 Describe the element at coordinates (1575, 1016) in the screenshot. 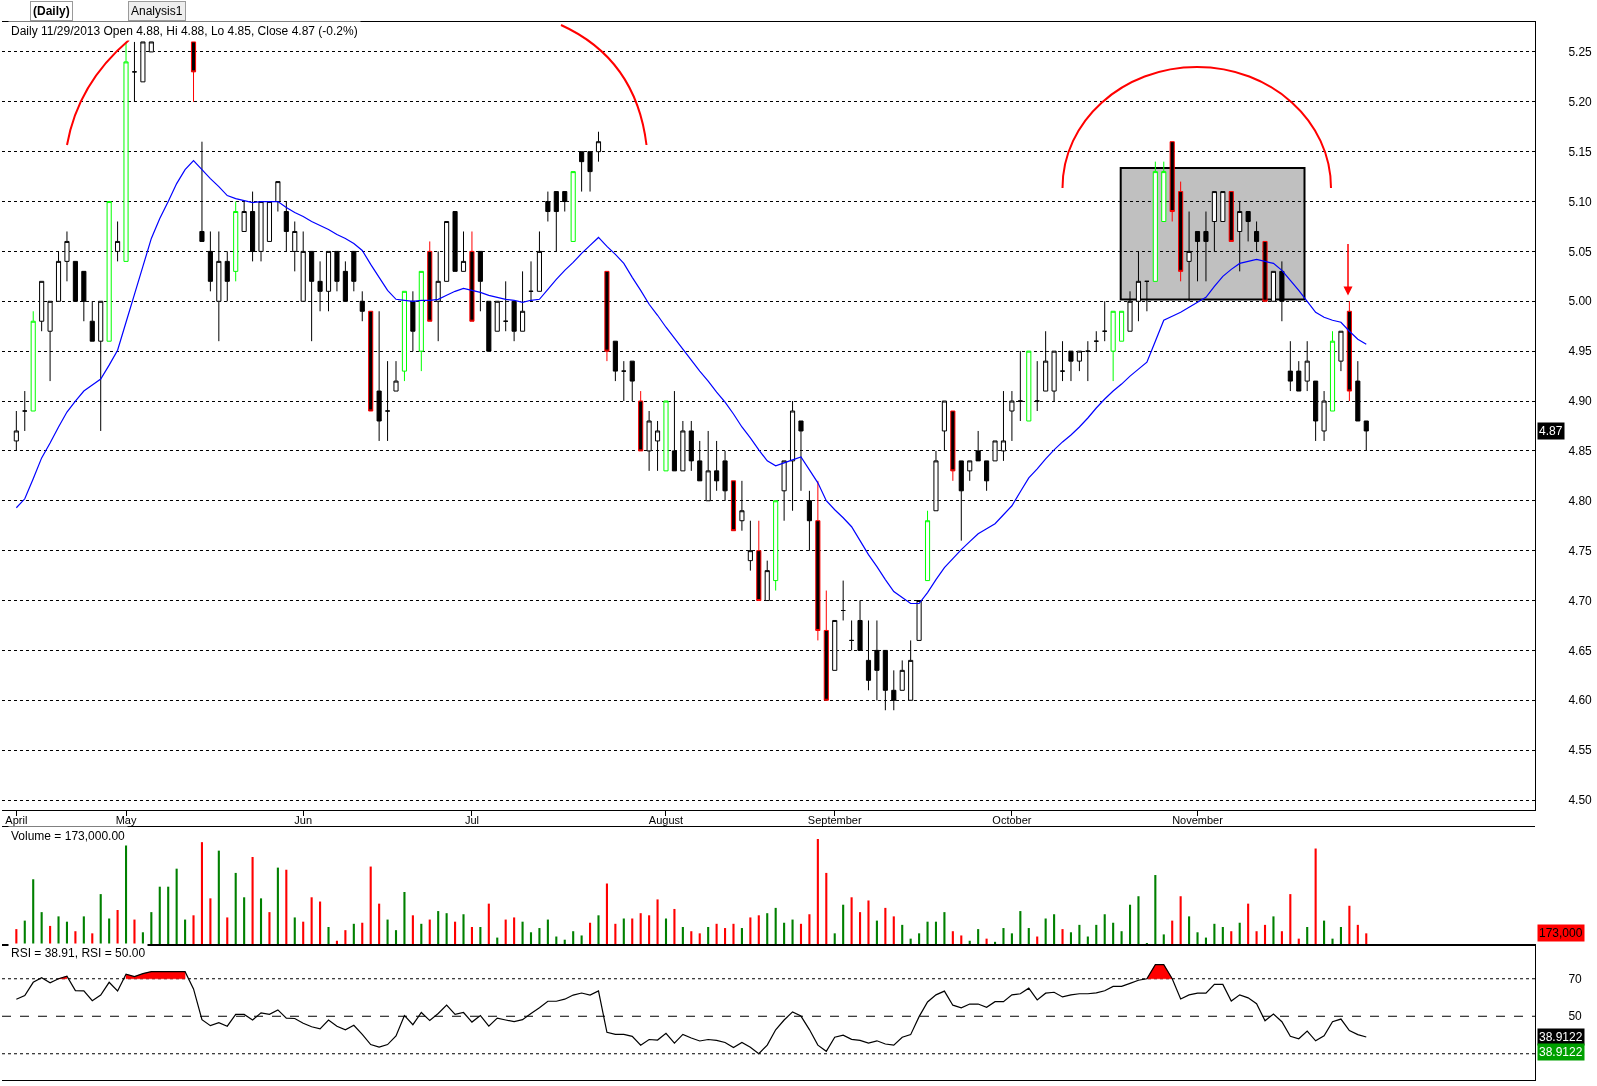

I see `y-tick-label: 50` at that location.